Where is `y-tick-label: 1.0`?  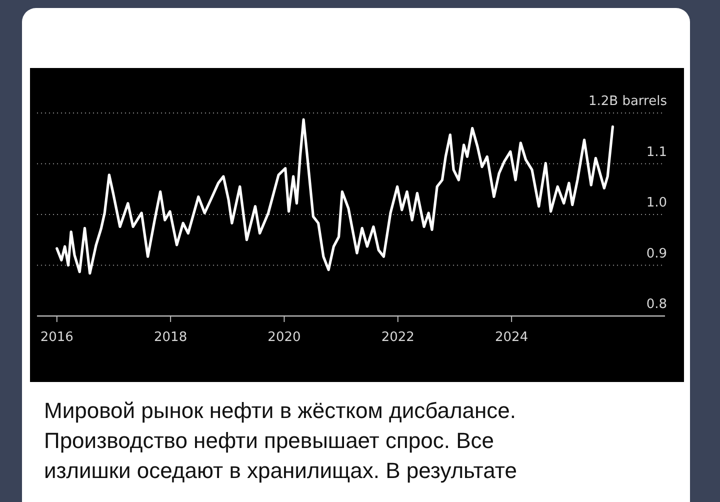
y-tick-label: 1.0 is located at coordinates (656, 203).